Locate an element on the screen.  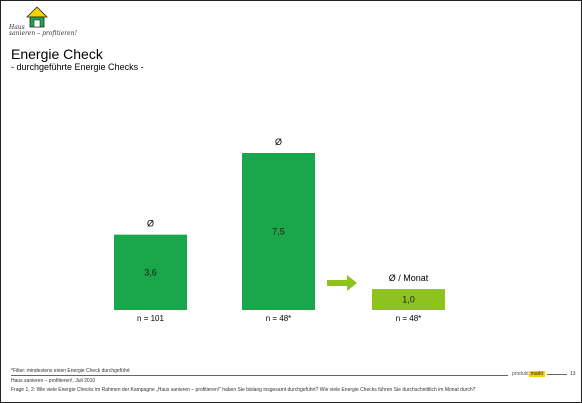
page-title: Energie Check is located at coordinates (57, 54).